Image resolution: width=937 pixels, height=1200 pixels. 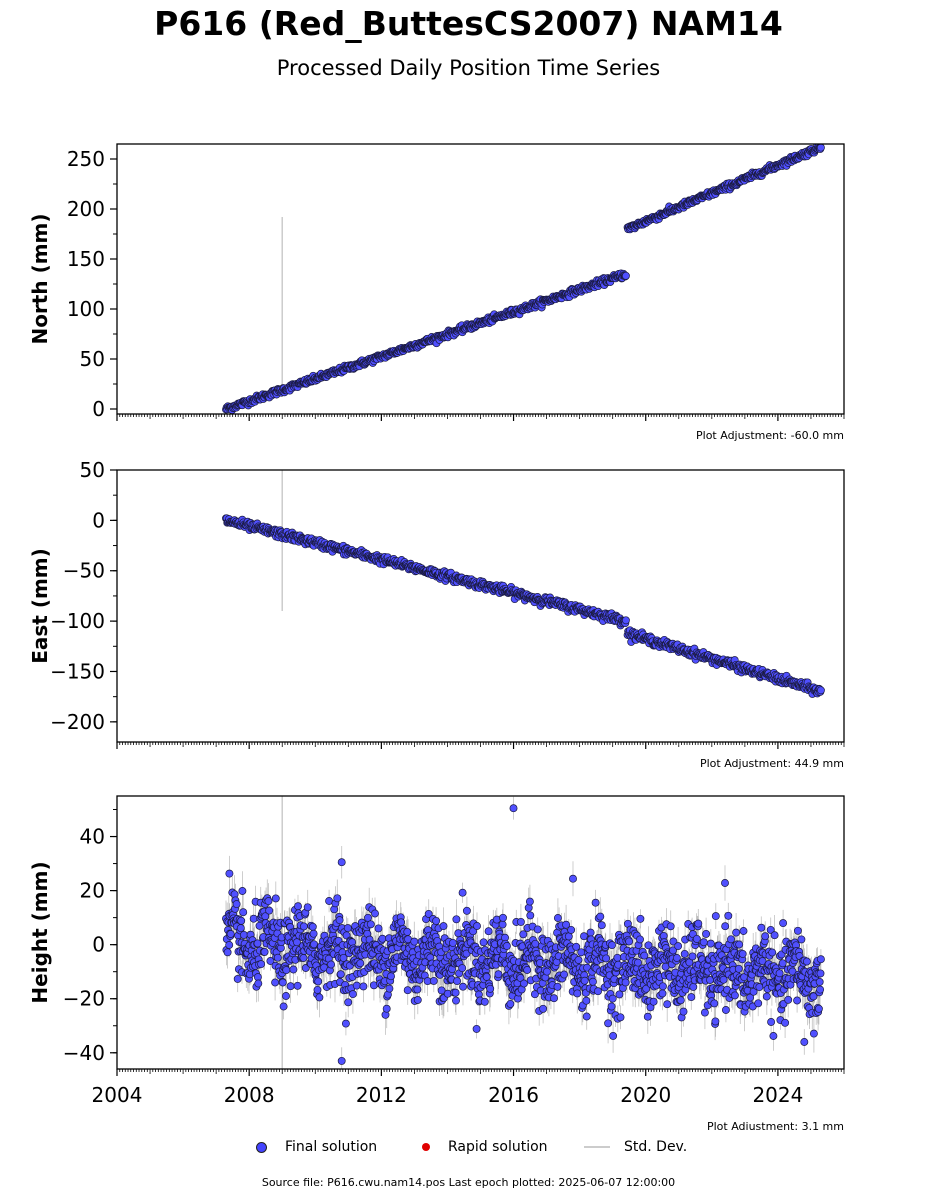 What do you see at coordinates (77, 671) in the screenshot?
I see `y-tick-label: −150` at bounding box center [77, 671].